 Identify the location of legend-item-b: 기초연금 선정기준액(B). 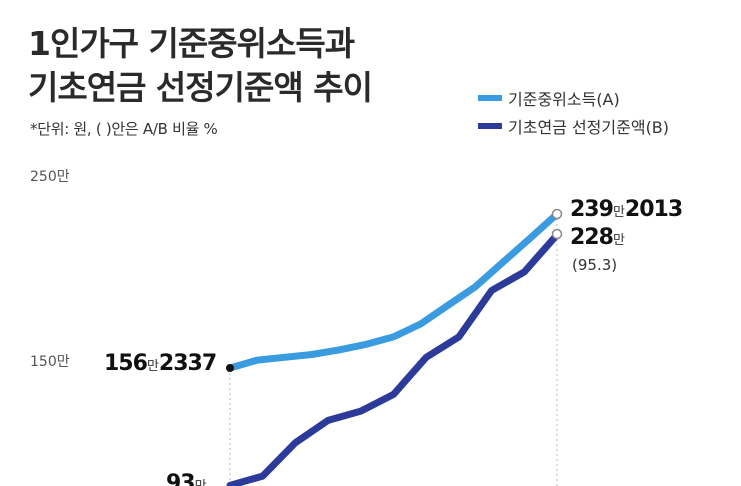
(573, 126).